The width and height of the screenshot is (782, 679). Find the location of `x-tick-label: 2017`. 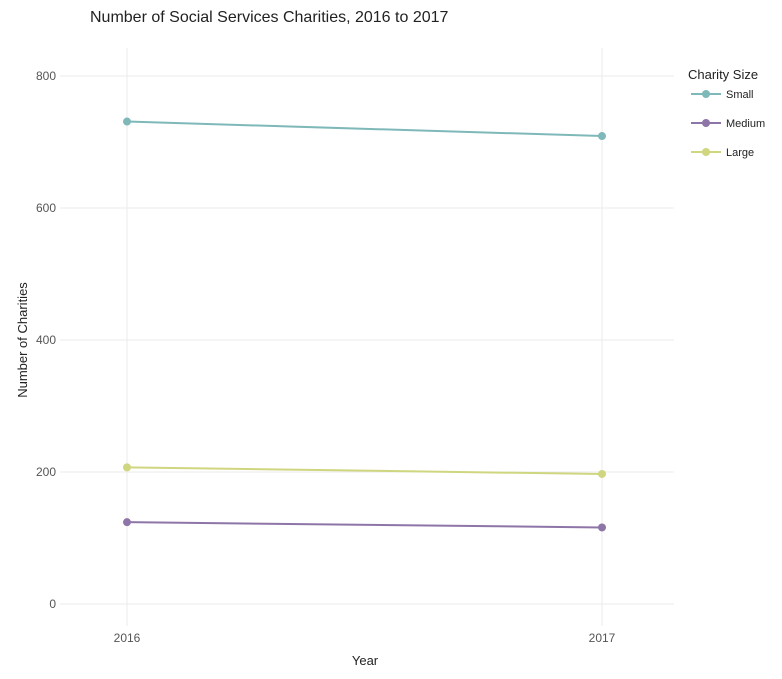

x-tick-label: 2017 is located at coordinates (602, 638).